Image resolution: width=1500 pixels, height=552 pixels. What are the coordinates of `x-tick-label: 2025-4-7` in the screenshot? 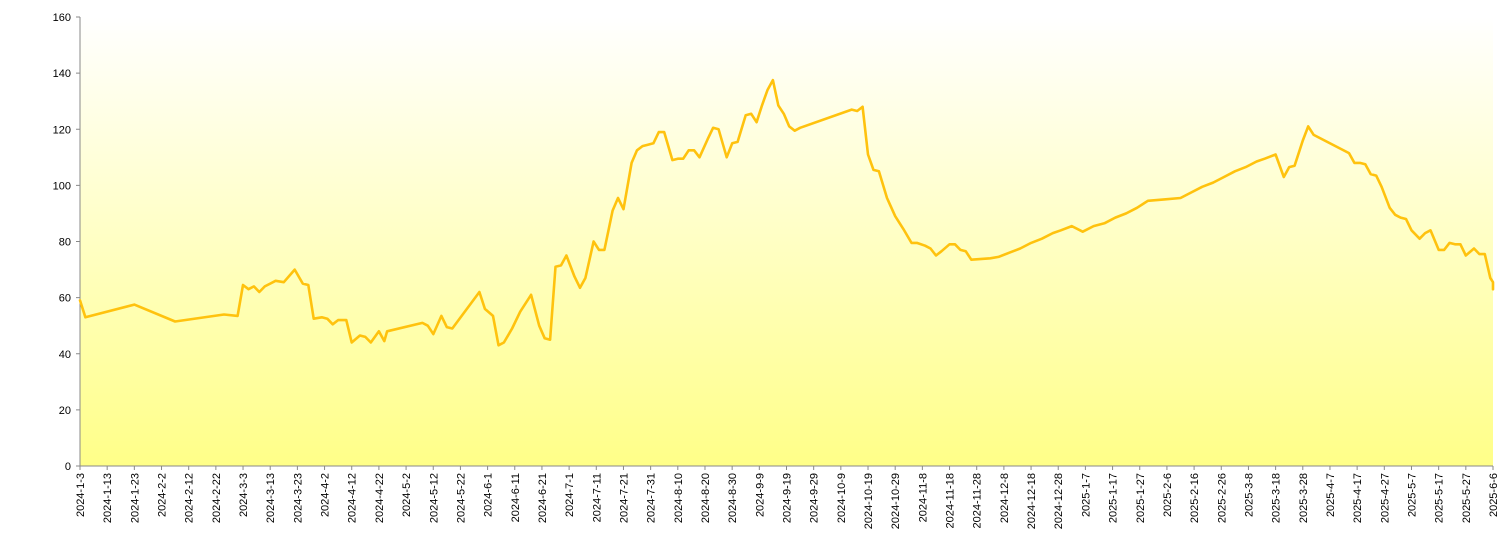 It's located at (1331, 495).